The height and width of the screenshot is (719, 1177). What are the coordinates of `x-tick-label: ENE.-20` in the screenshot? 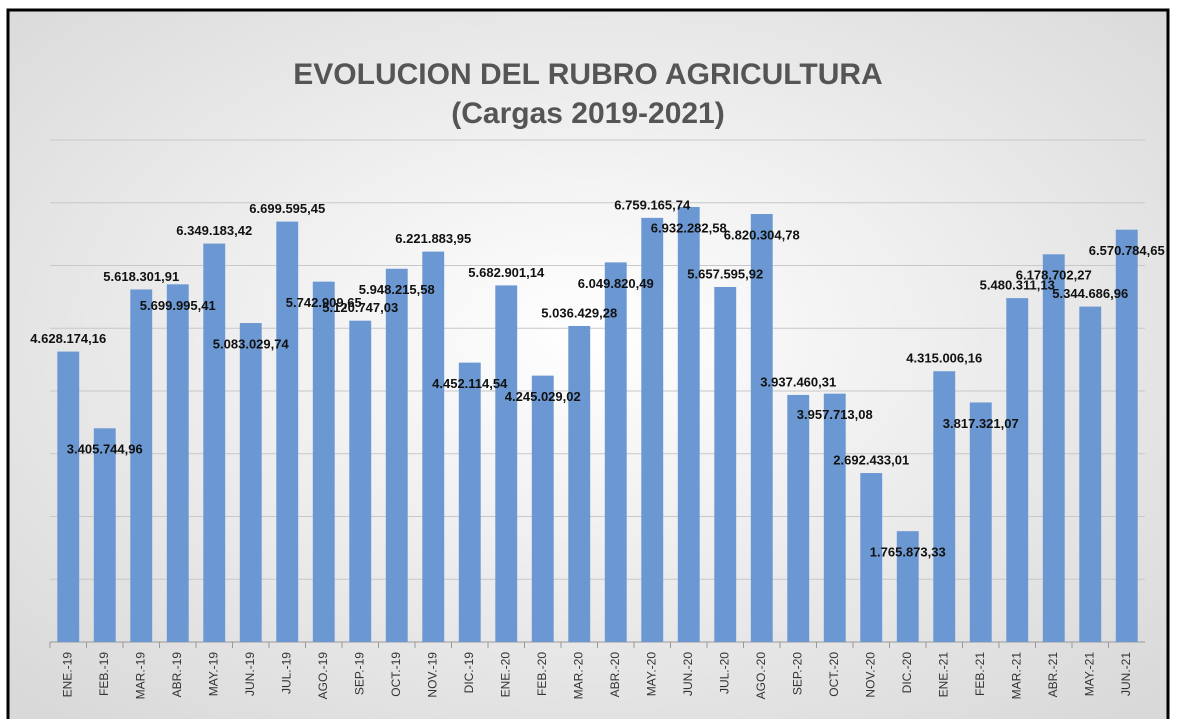 It's located at (505, 675).